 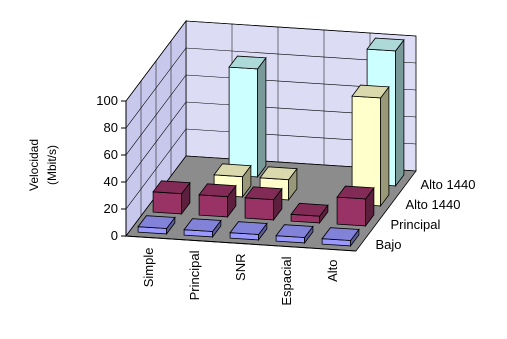 What do you see at coordinates (114, 235) in the screenshot?
I see `y-tick-label: 0` at bounding box center [114, 235].